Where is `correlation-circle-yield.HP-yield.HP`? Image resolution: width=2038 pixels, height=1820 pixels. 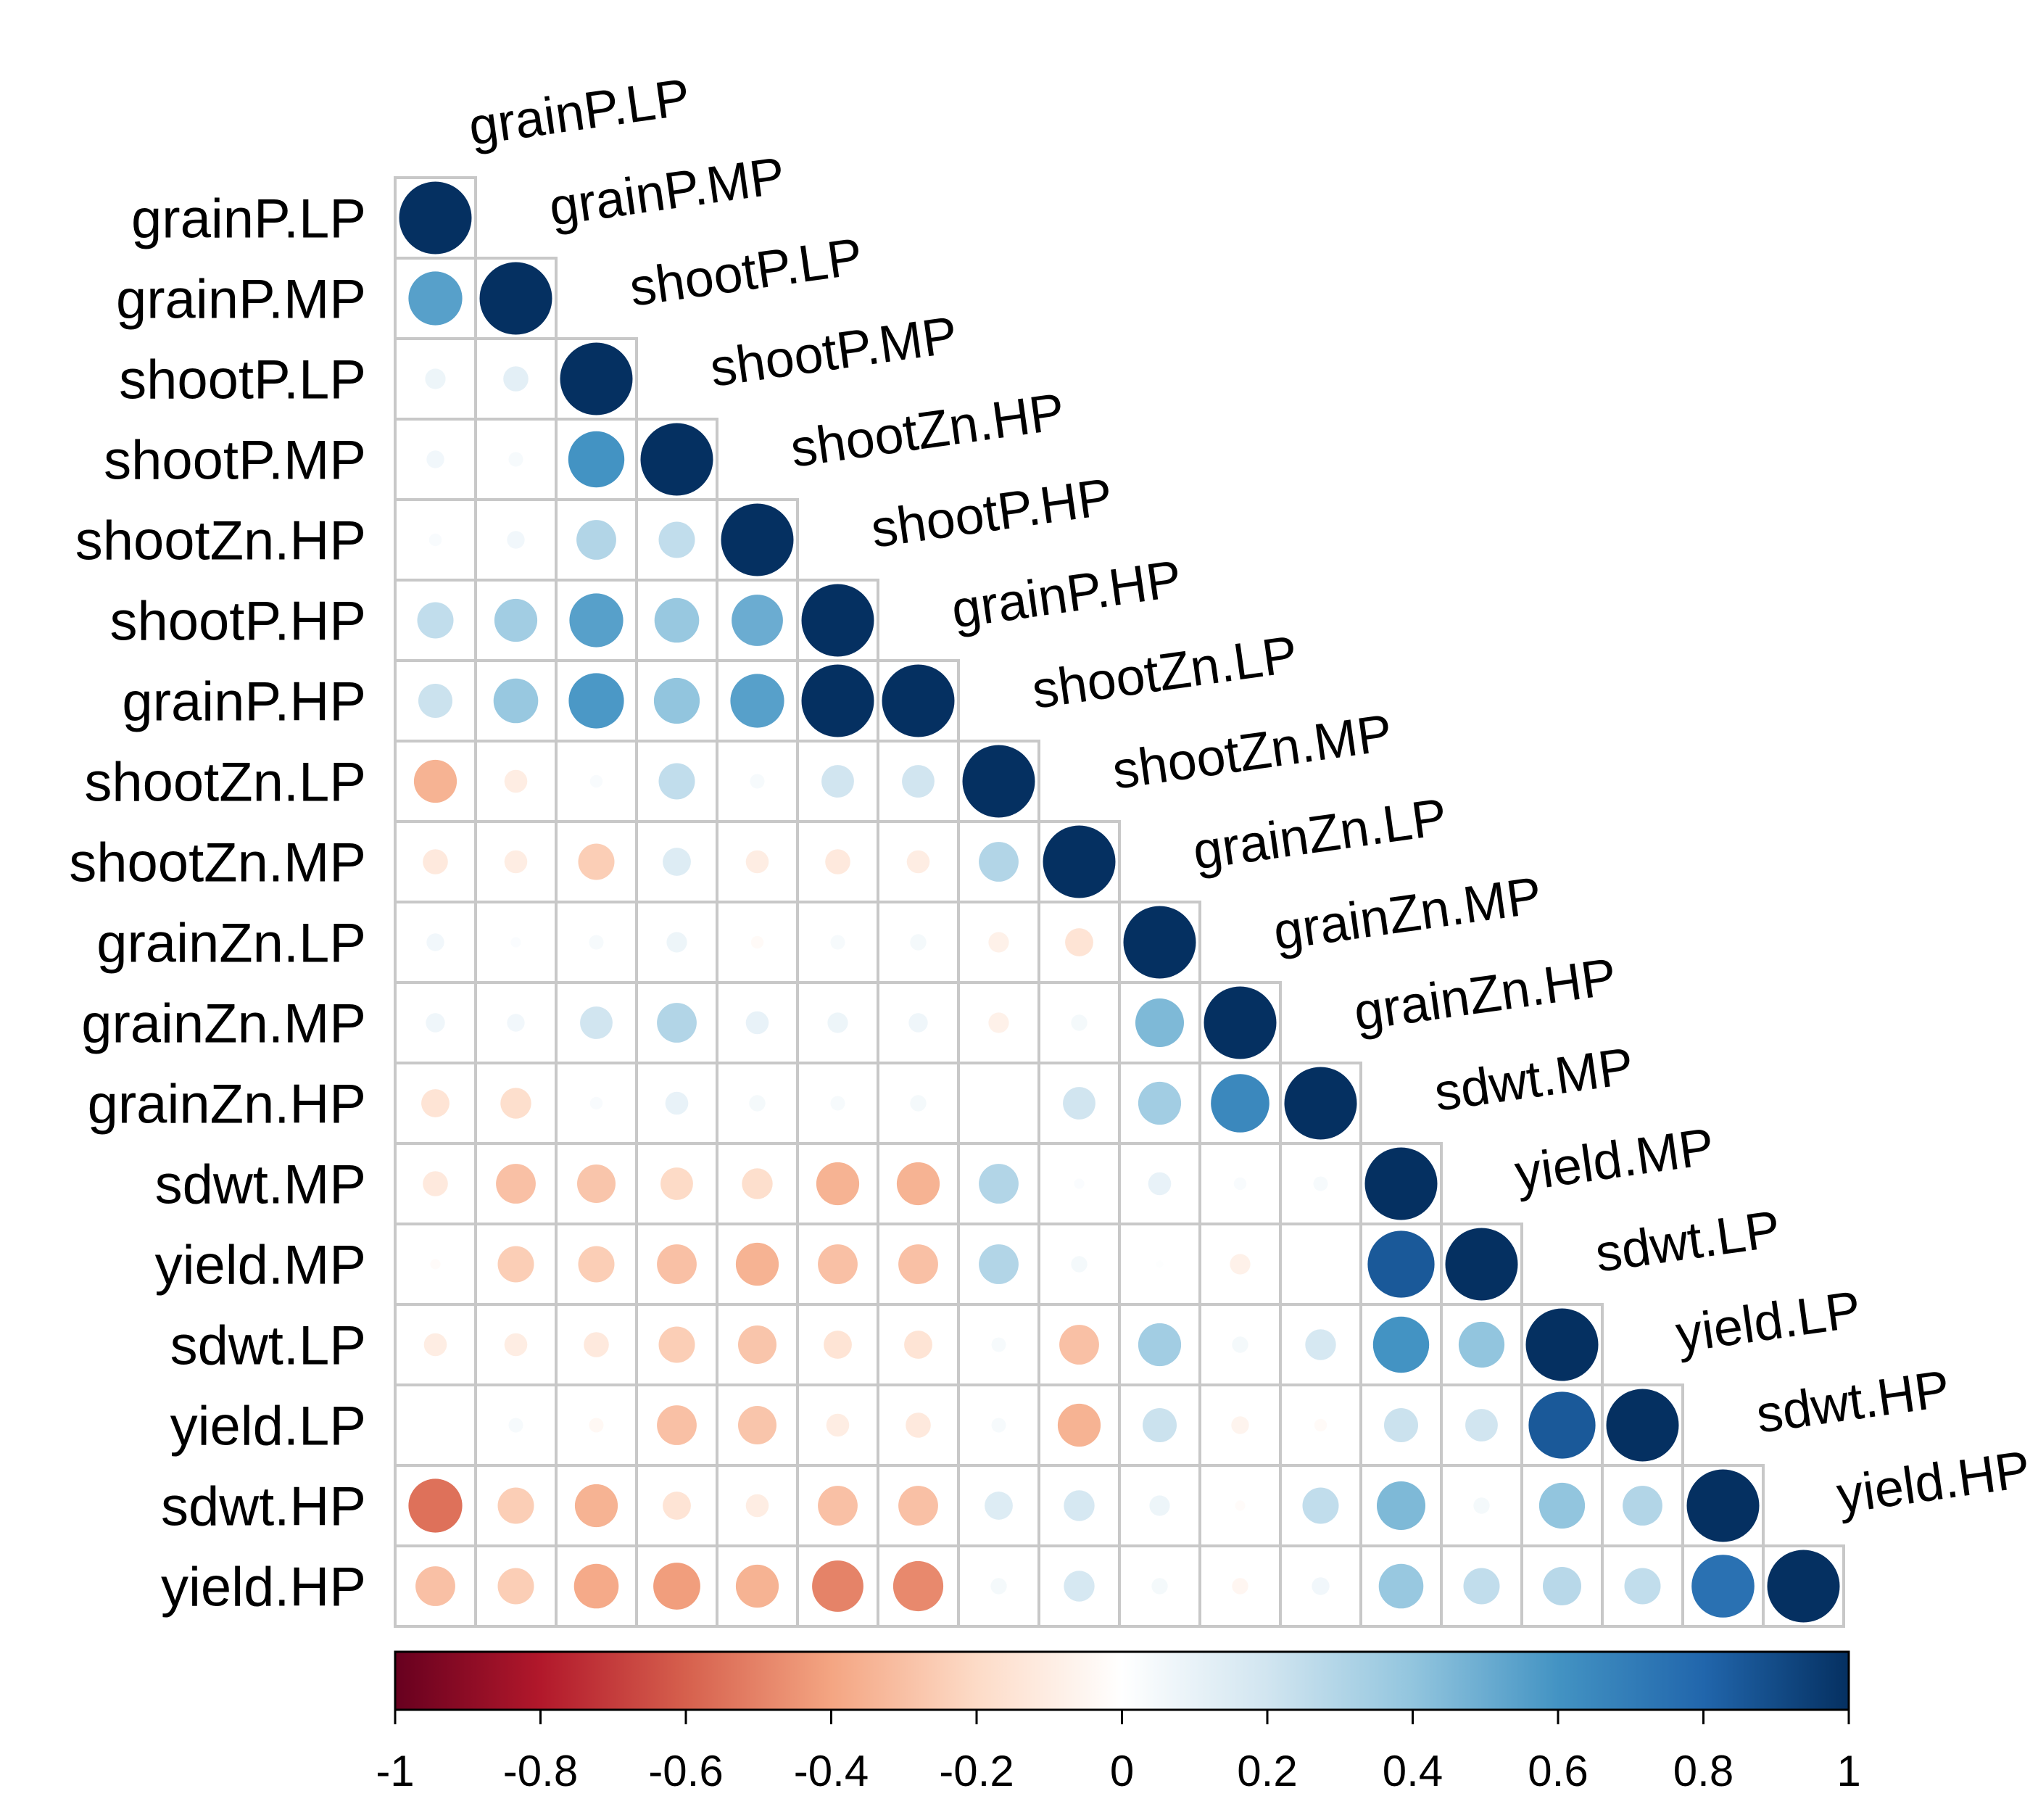 correlation-circle-yield.HP-yield.HP is located at coordinates (1803, 1586).